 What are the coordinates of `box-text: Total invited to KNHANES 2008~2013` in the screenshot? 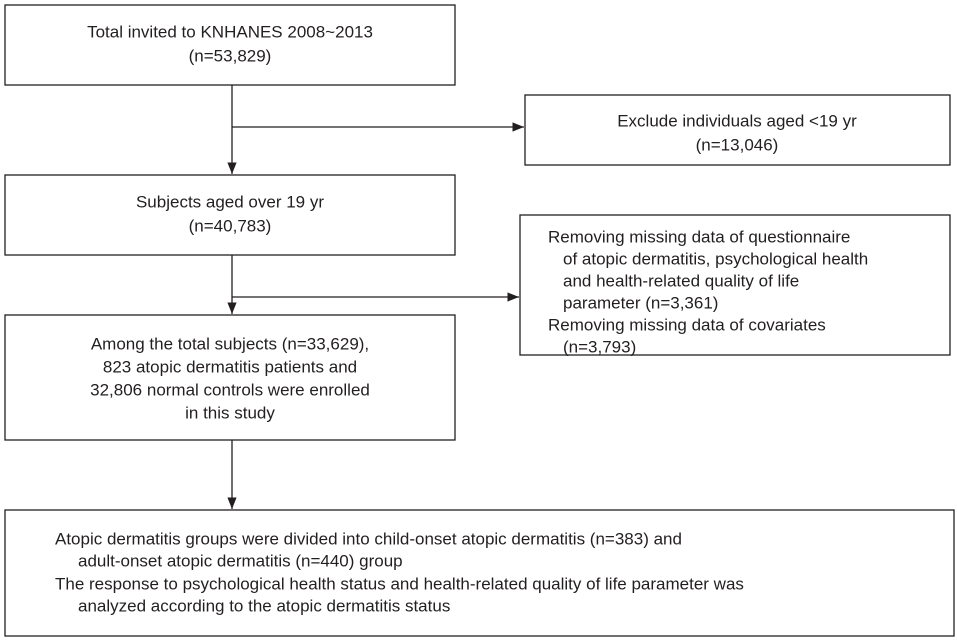 It's located at (230, 31).